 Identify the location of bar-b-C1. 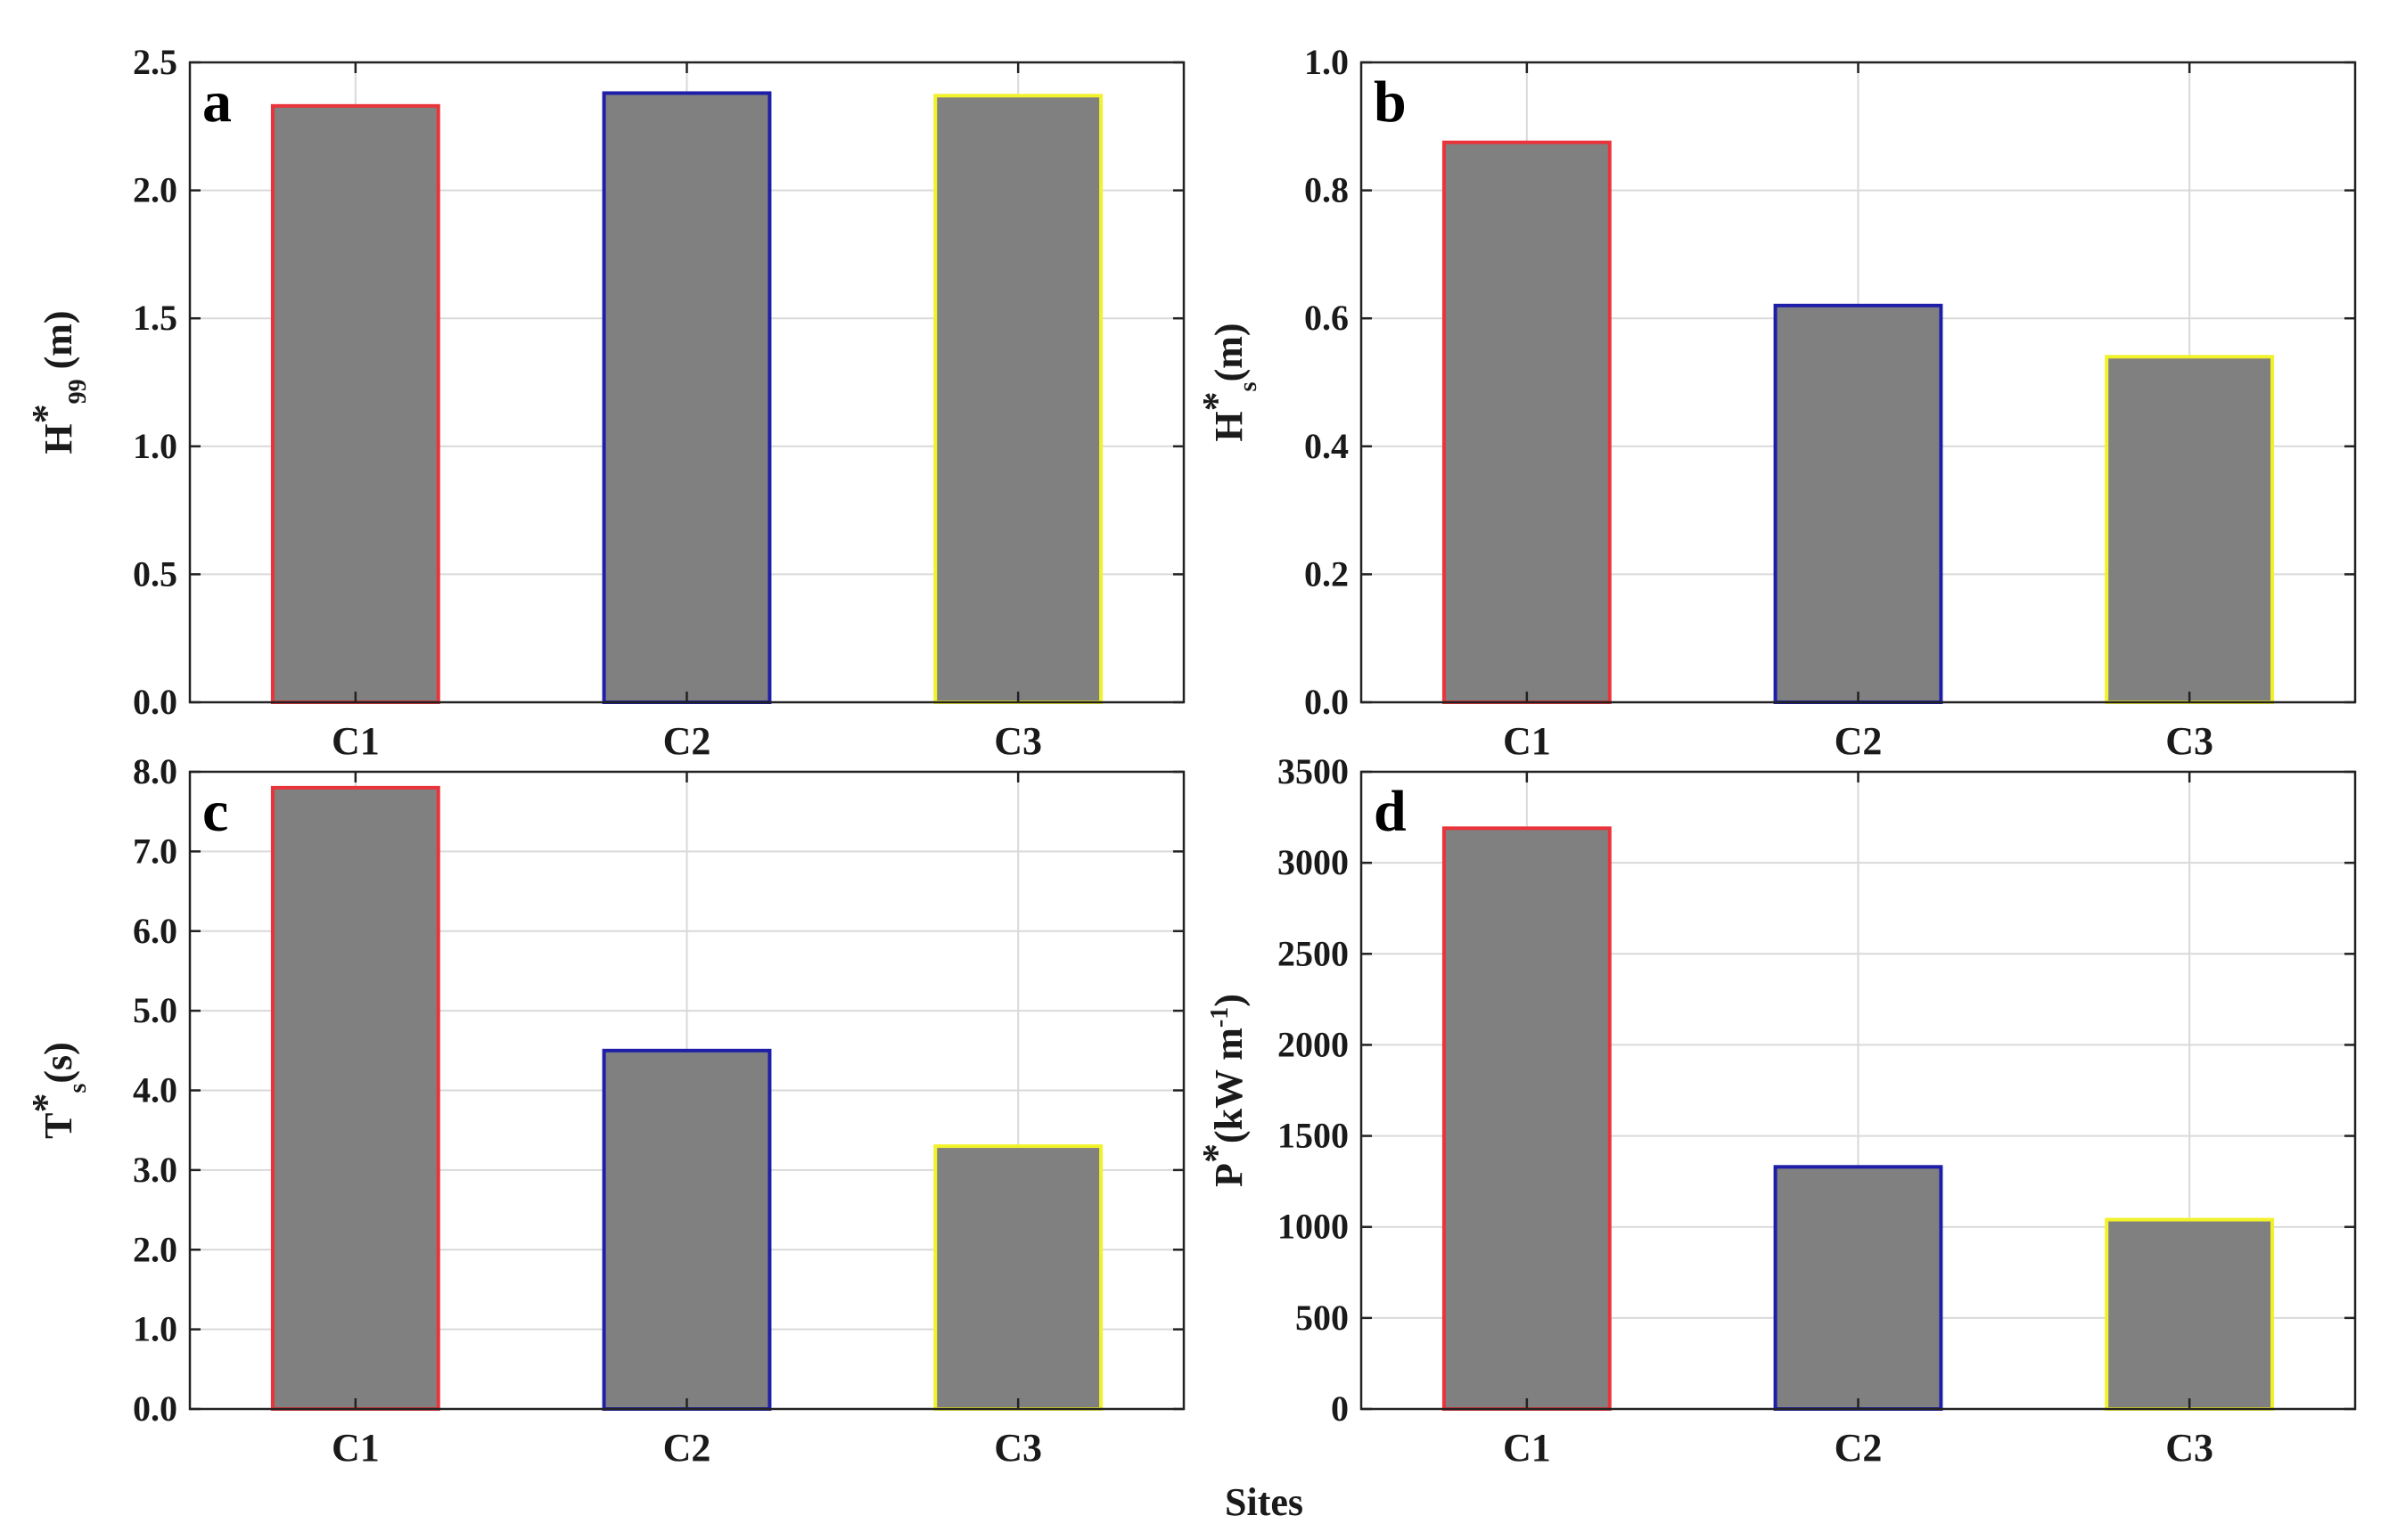
(1526, 422).